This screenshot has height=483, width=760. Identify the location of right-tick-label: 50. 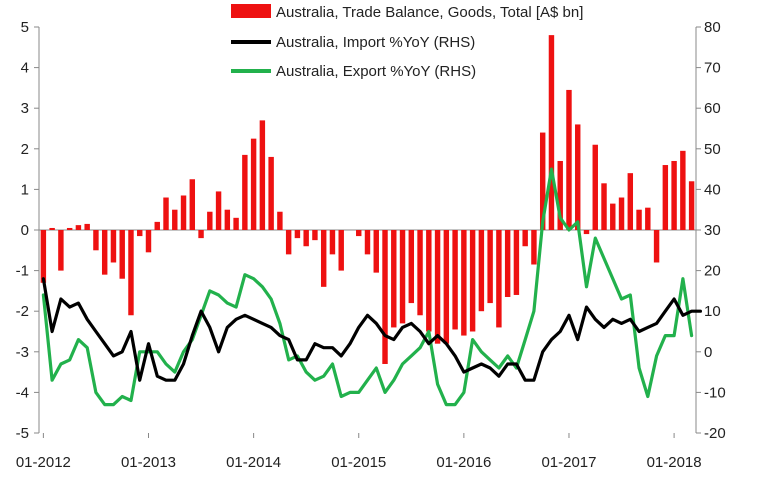
(712, 149).